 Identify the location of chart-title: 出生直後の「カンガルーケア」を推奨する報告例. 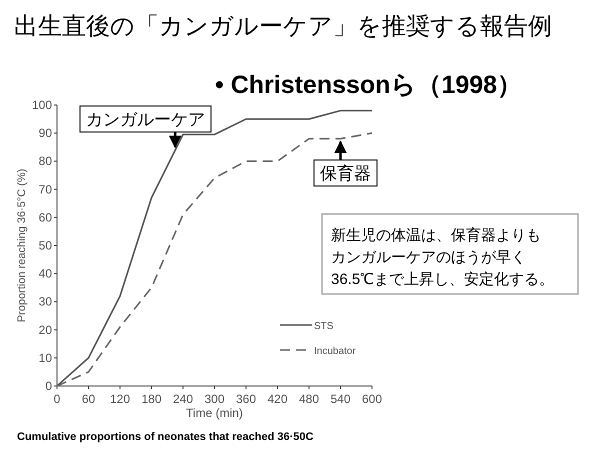
(283, 26).